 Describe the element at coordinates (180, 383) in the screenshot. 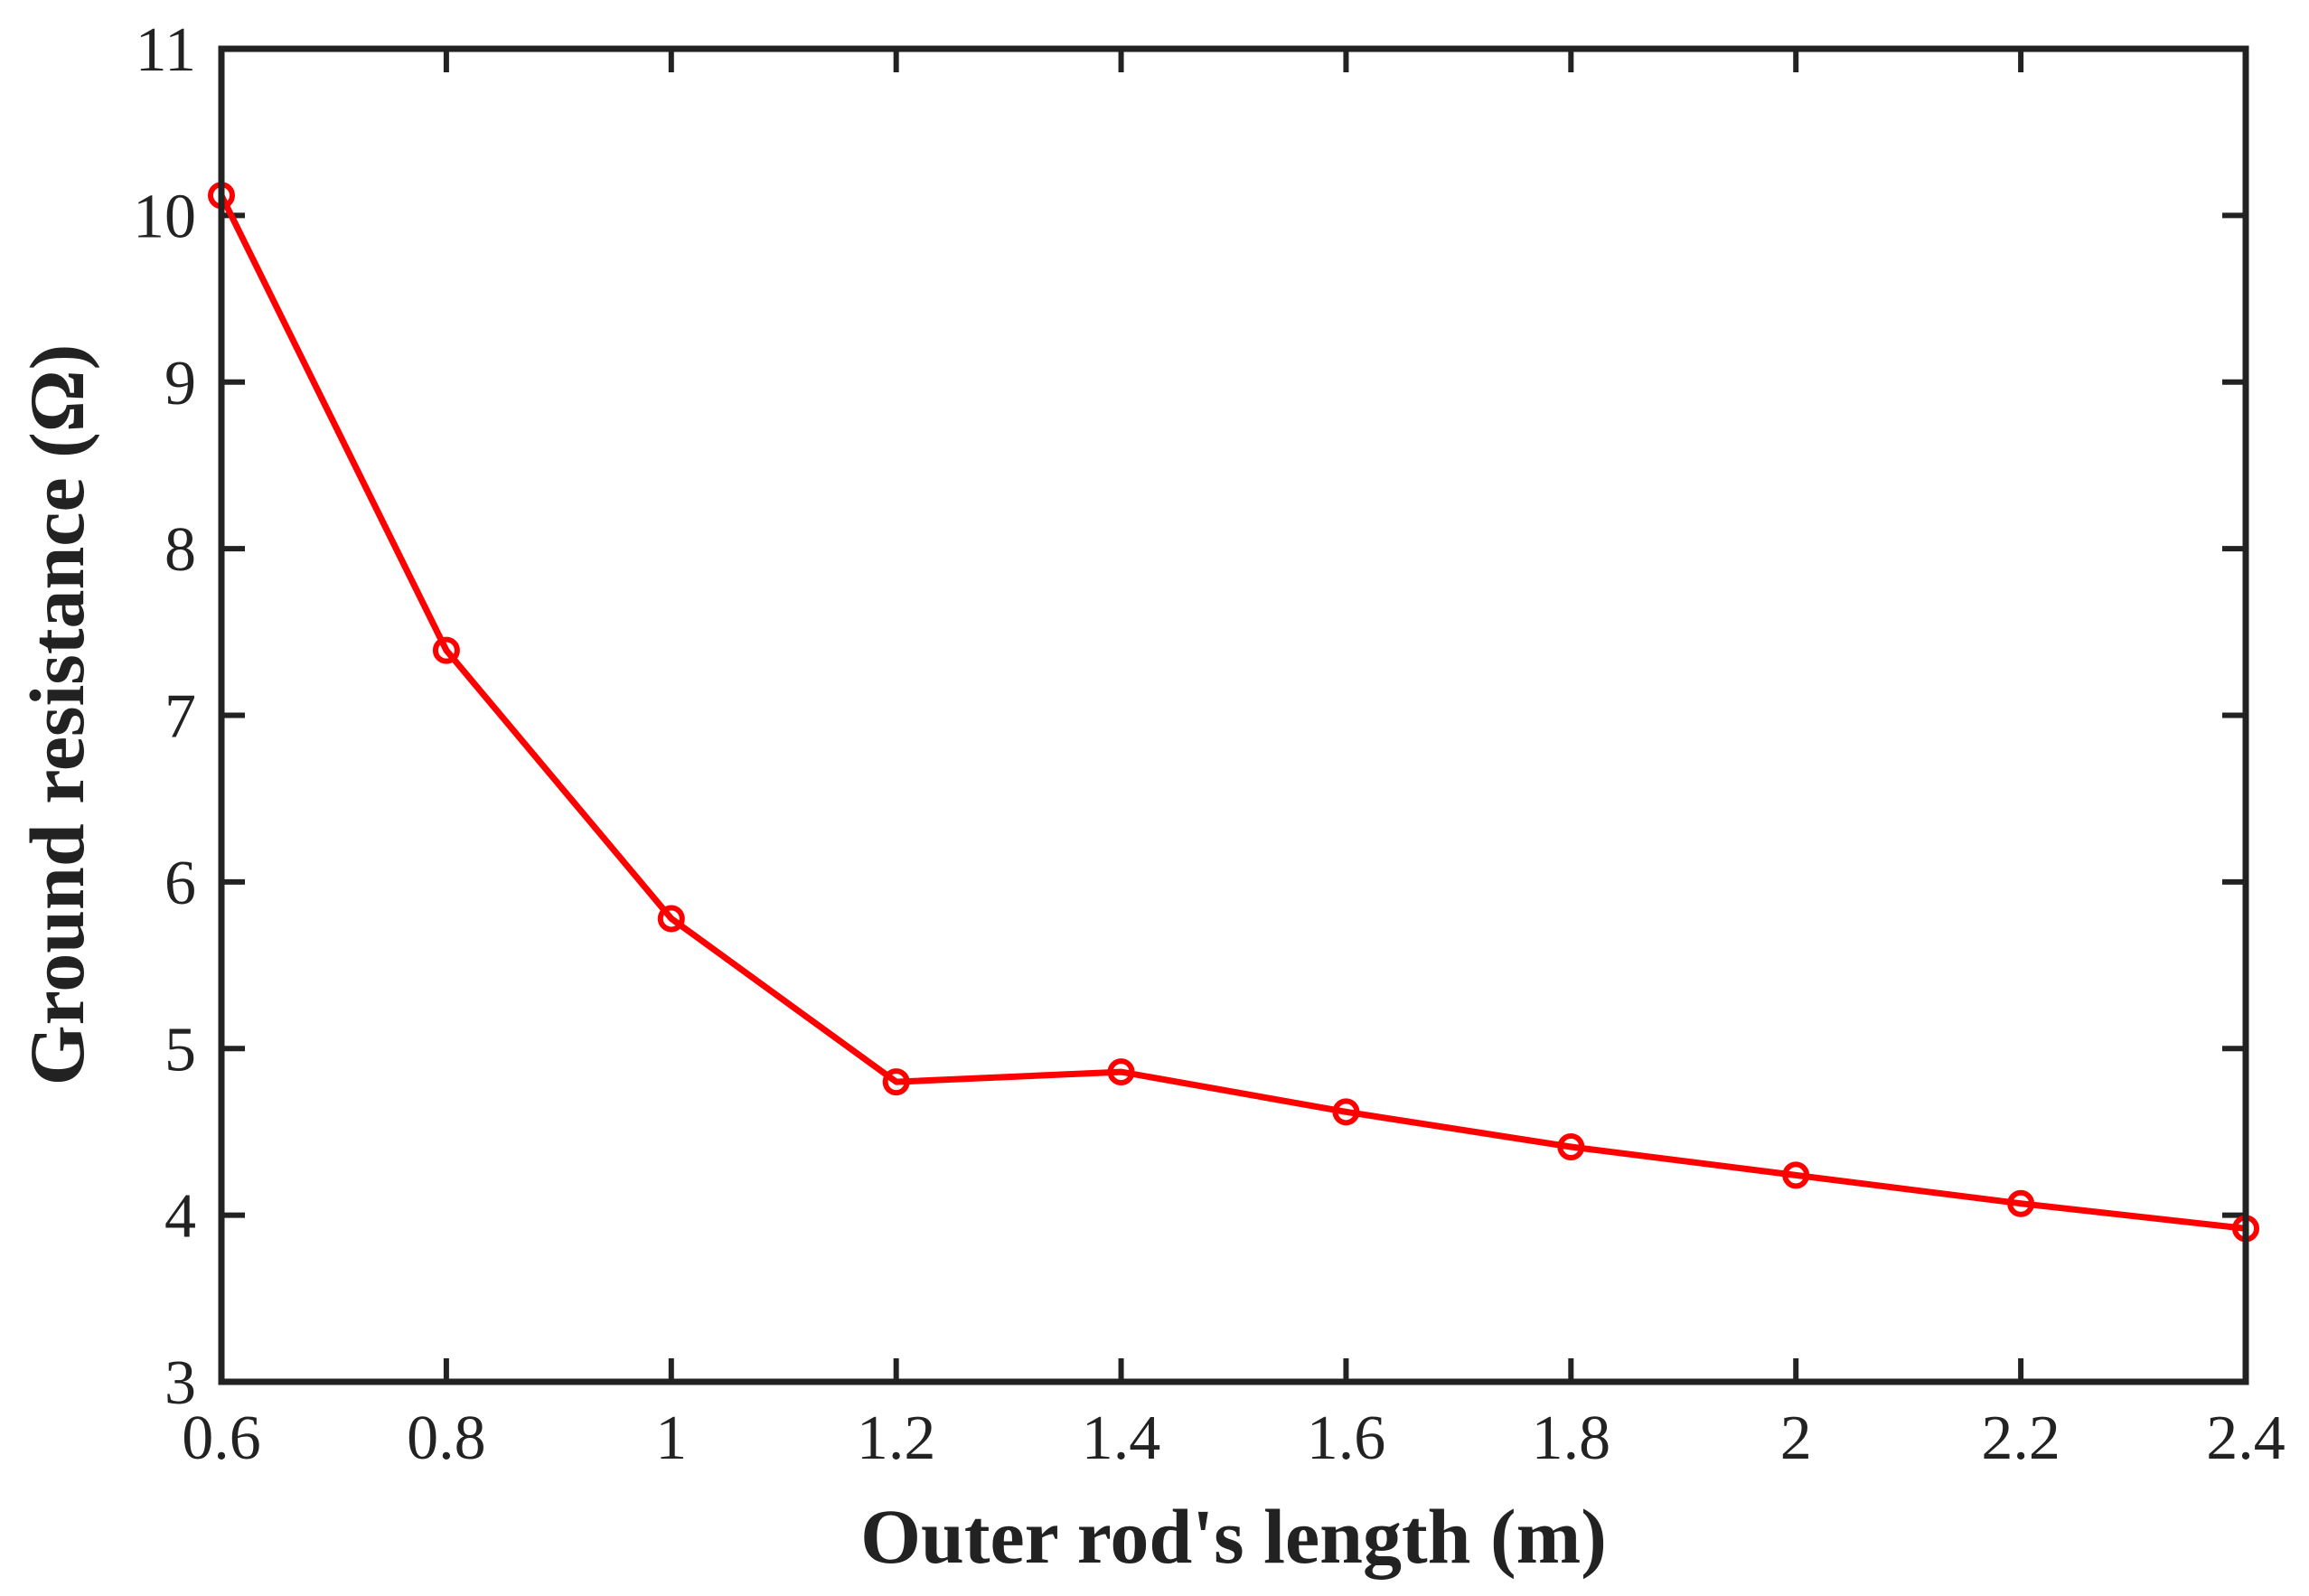

I see `y-tick-label: 9` at that location.